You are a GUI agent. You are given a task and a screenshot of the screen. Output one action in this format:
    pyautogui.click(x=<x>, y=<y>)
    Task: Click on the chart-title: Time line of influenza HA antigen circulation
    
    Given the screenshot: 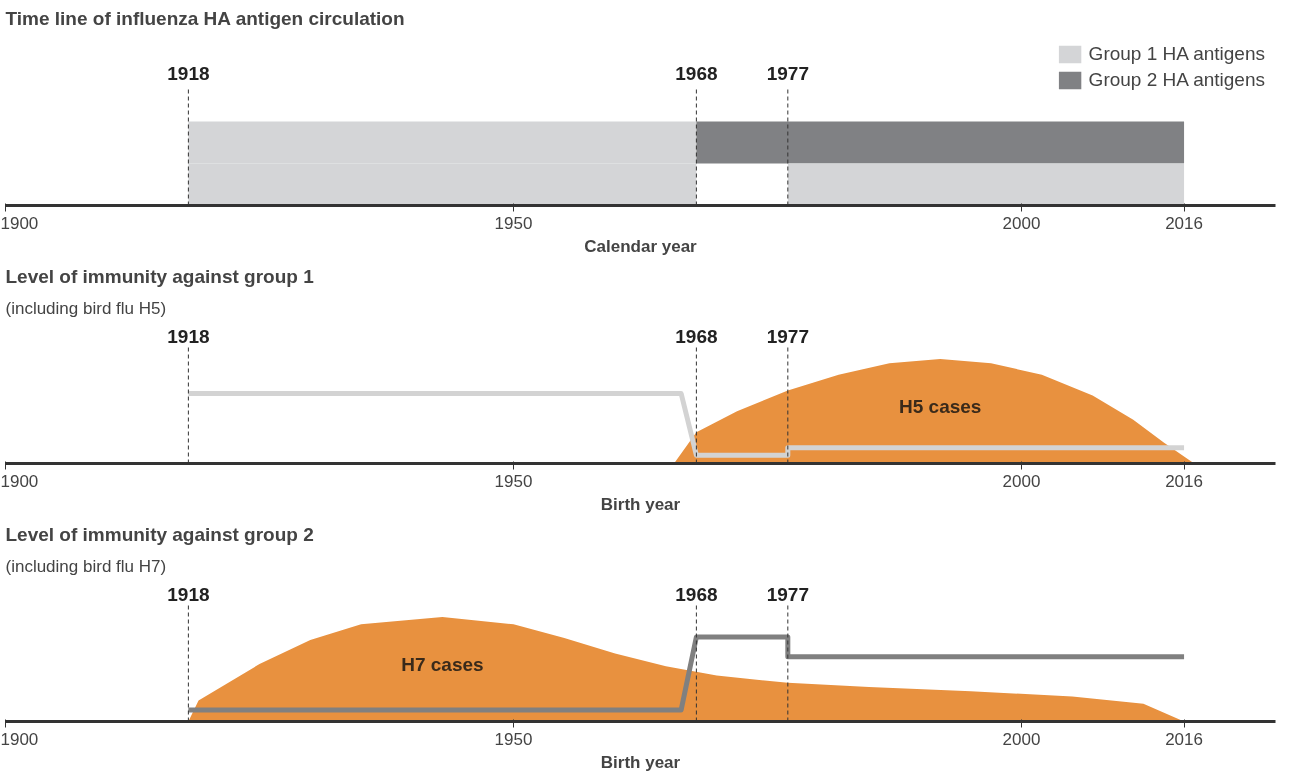 What is the action you would take?
    pyautogui.click(x=205, y=18)
    